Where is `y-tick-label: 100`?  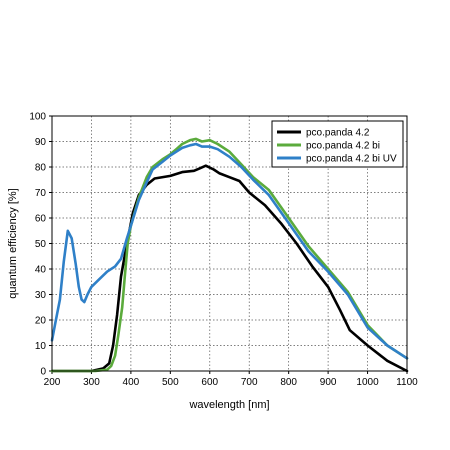 y-tick-label: 100 is located at coordinates (37, 117).